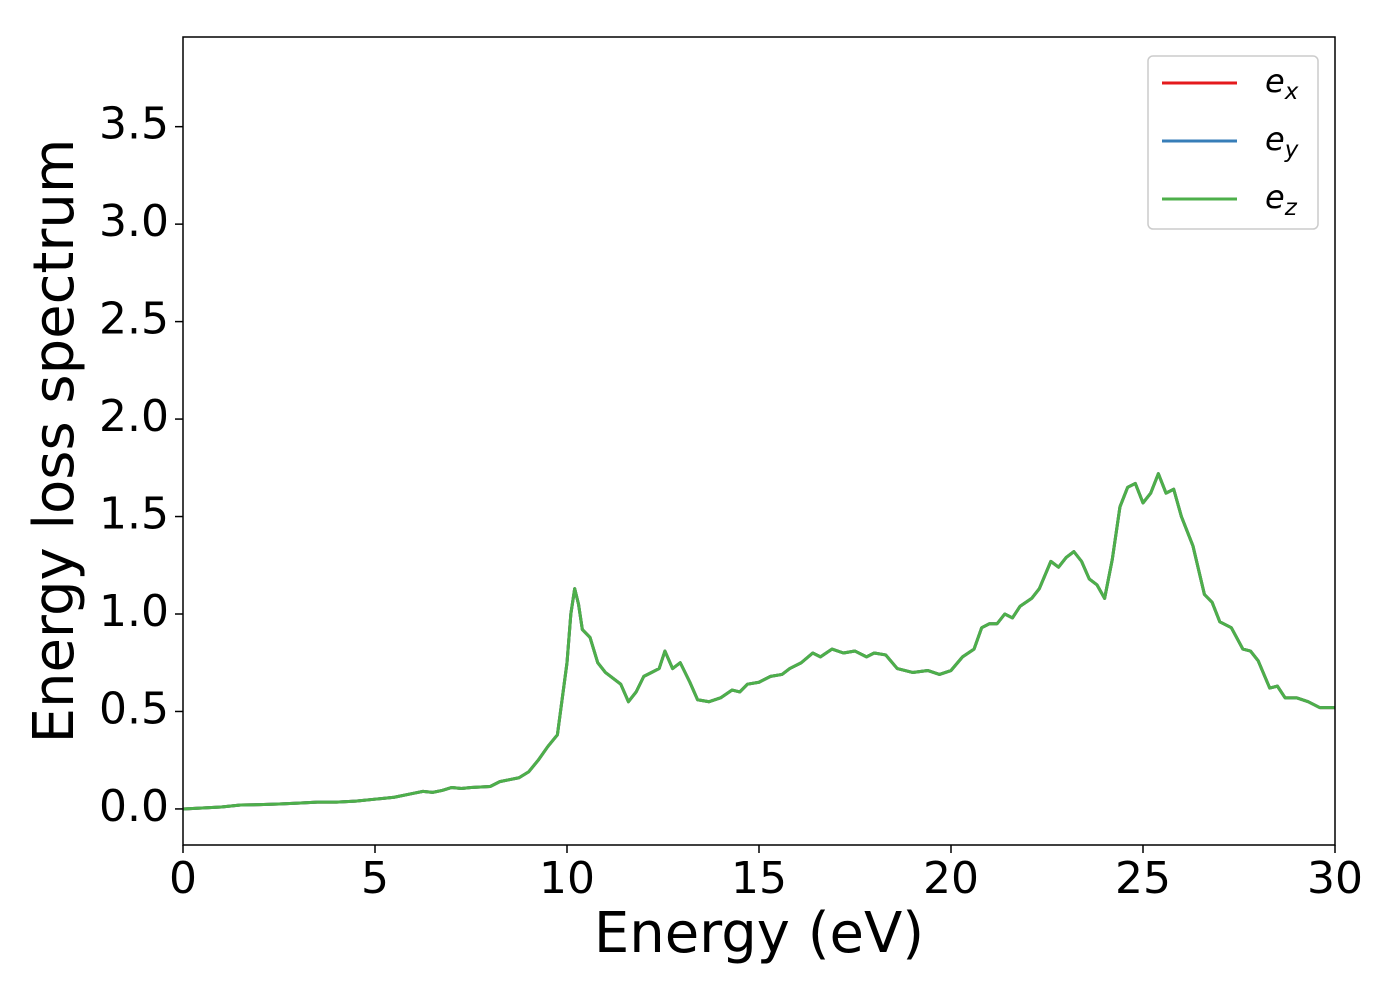 This screenshot has width=1400, height=1000. Describe the element at coordinates (759, 933) in the screenshot. I see `x-axis-label: Energy (eV)` at that location.